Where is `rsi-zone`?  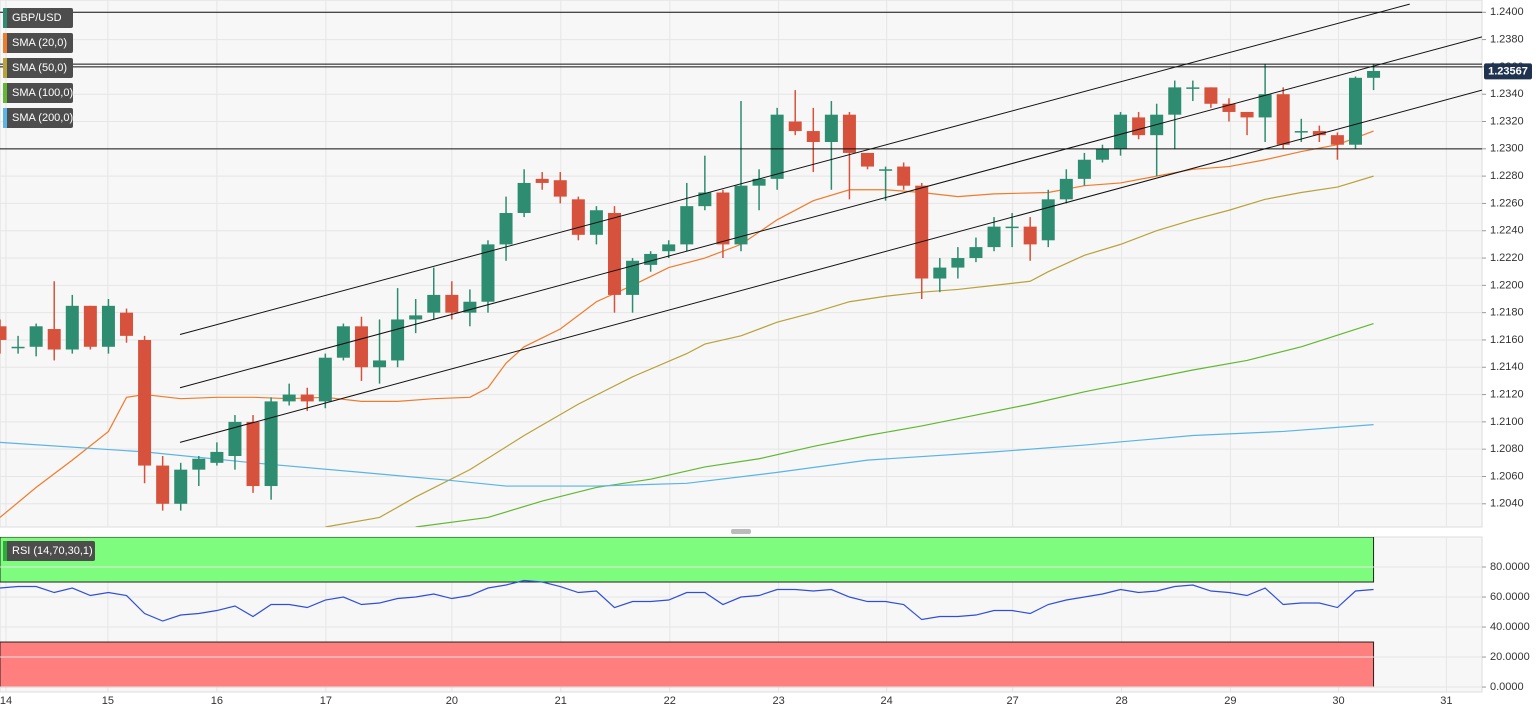 rsi-zone is located at coordinates (687, 560).